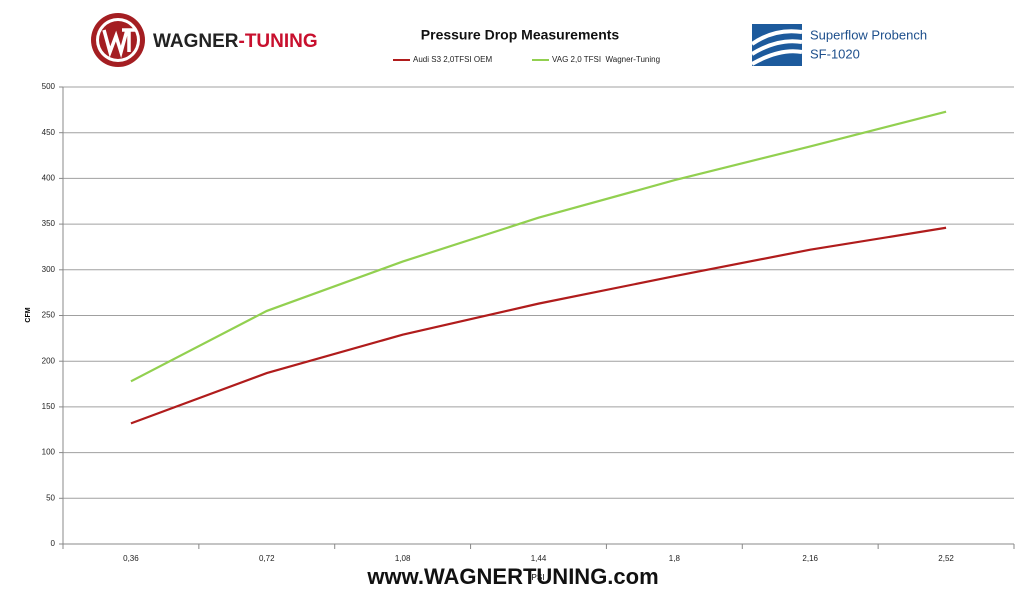 The height and width of the screenshot is (593, 1024). I want to click on brand-logo, so click(118, 40).